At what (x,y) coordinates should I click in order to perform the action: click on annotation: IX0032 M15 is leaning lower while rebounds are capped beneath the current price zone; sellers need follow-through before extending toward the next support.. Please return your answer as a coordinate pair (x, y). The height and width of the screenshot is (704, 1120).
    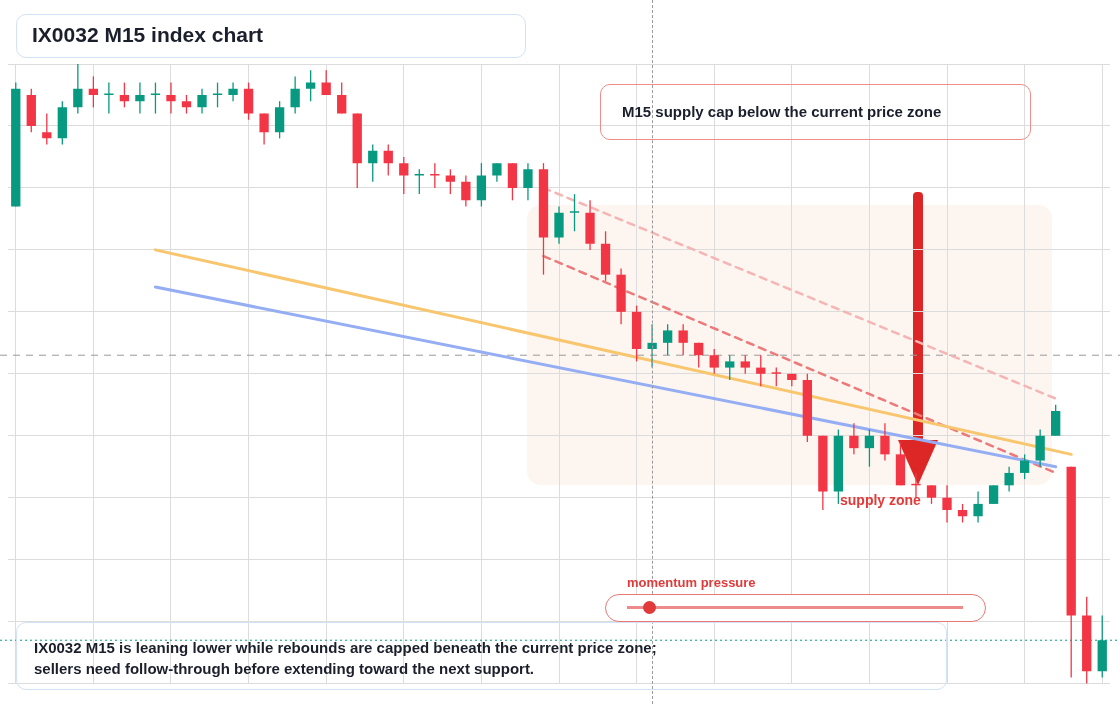
    Looking at the image, I should click on (346, 658).